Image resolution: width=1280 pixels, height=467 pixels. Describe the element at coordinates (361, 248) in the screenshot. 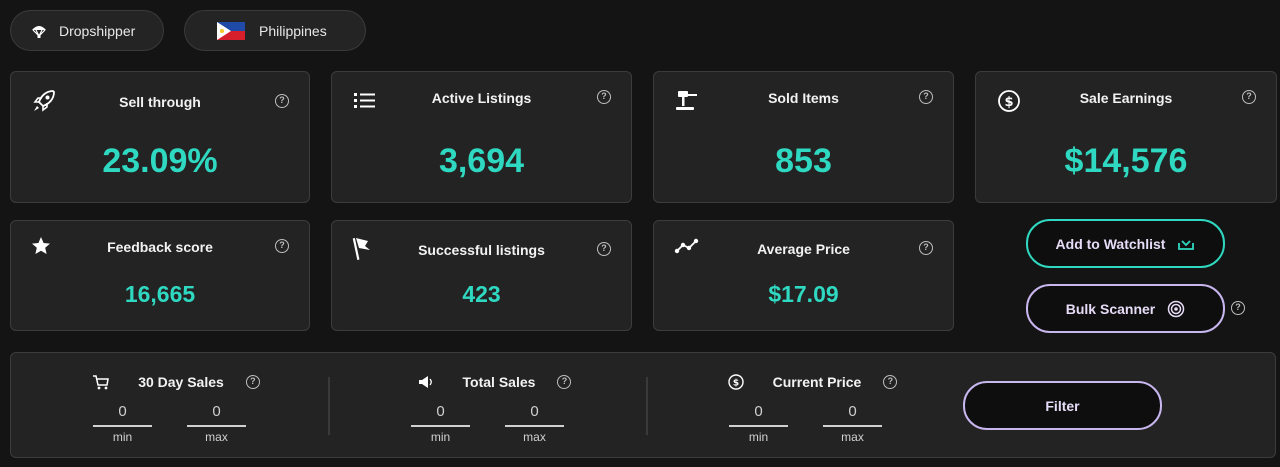

I see `flag-icon` at that location.